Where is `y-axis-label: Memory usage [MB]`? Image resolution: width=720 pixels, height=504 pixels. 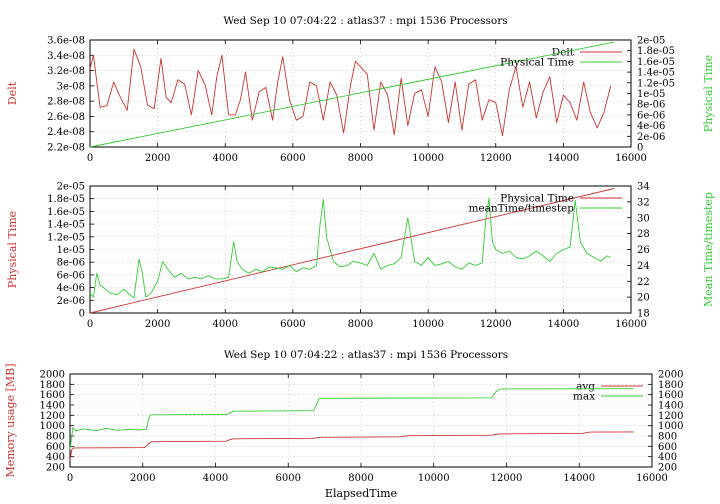 y-axis-label: Memory usage [MB] is located at coordinates (10, 420).